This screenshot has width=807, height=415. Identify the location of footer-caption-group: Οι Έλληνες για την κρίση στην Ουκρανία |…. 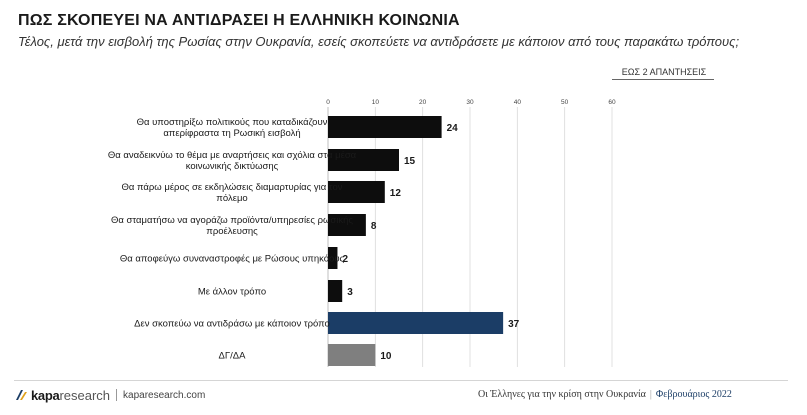
(605, 394).